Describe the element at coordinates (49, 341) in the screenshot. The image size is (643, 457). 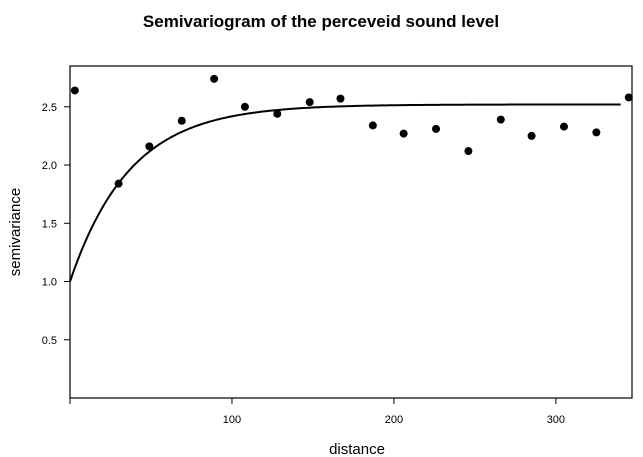
I see `y-tick-label: 0.5` at that location.